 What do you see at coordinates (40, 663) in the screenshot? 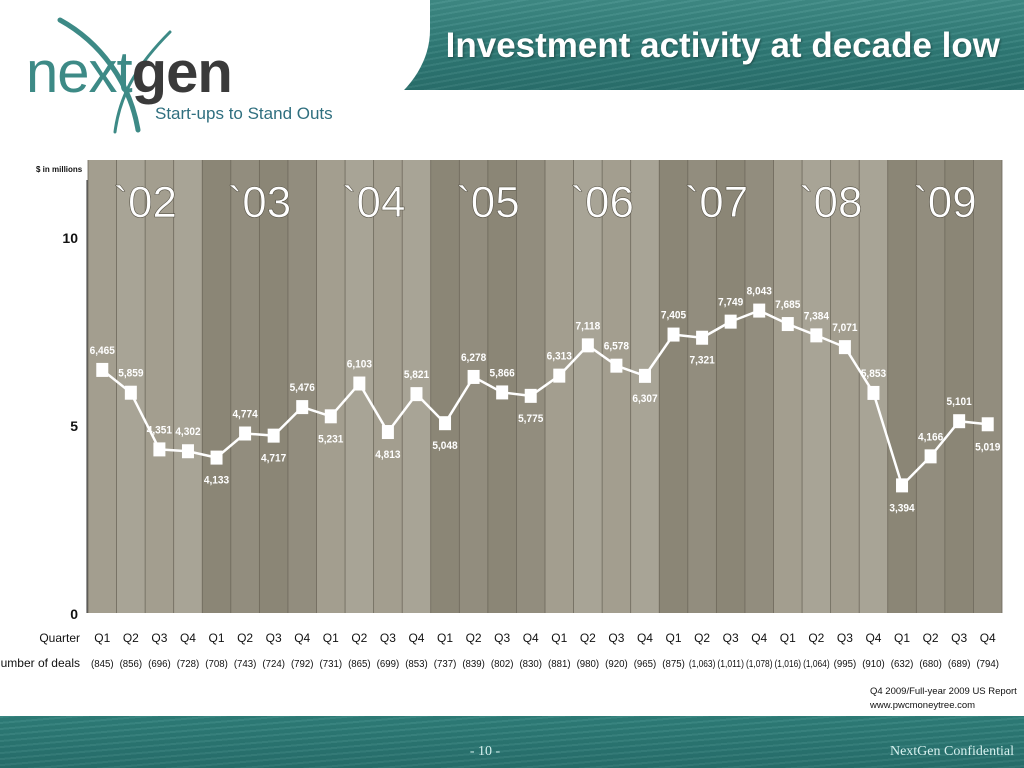
I see `deals-row-label: Number of deals` at bounding box center [40, 663].